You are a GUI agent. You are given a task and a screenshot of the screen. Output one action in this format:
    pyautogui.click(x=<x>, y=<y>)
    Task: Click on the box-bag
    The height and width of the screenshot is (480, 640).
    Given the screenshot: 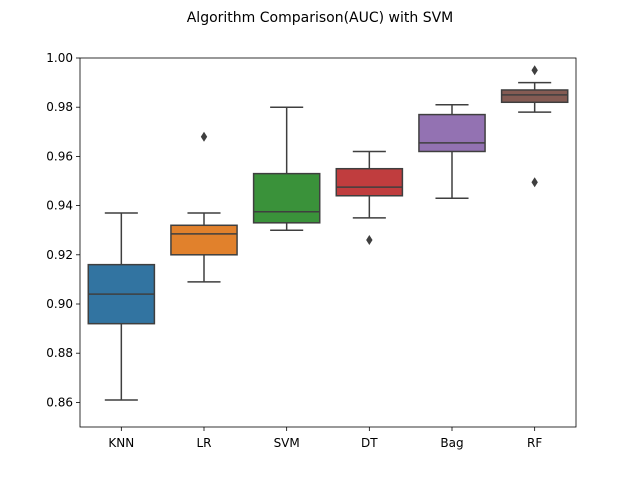 What is the action you would take?
    pyautogui.click(x=452, y=151)
    